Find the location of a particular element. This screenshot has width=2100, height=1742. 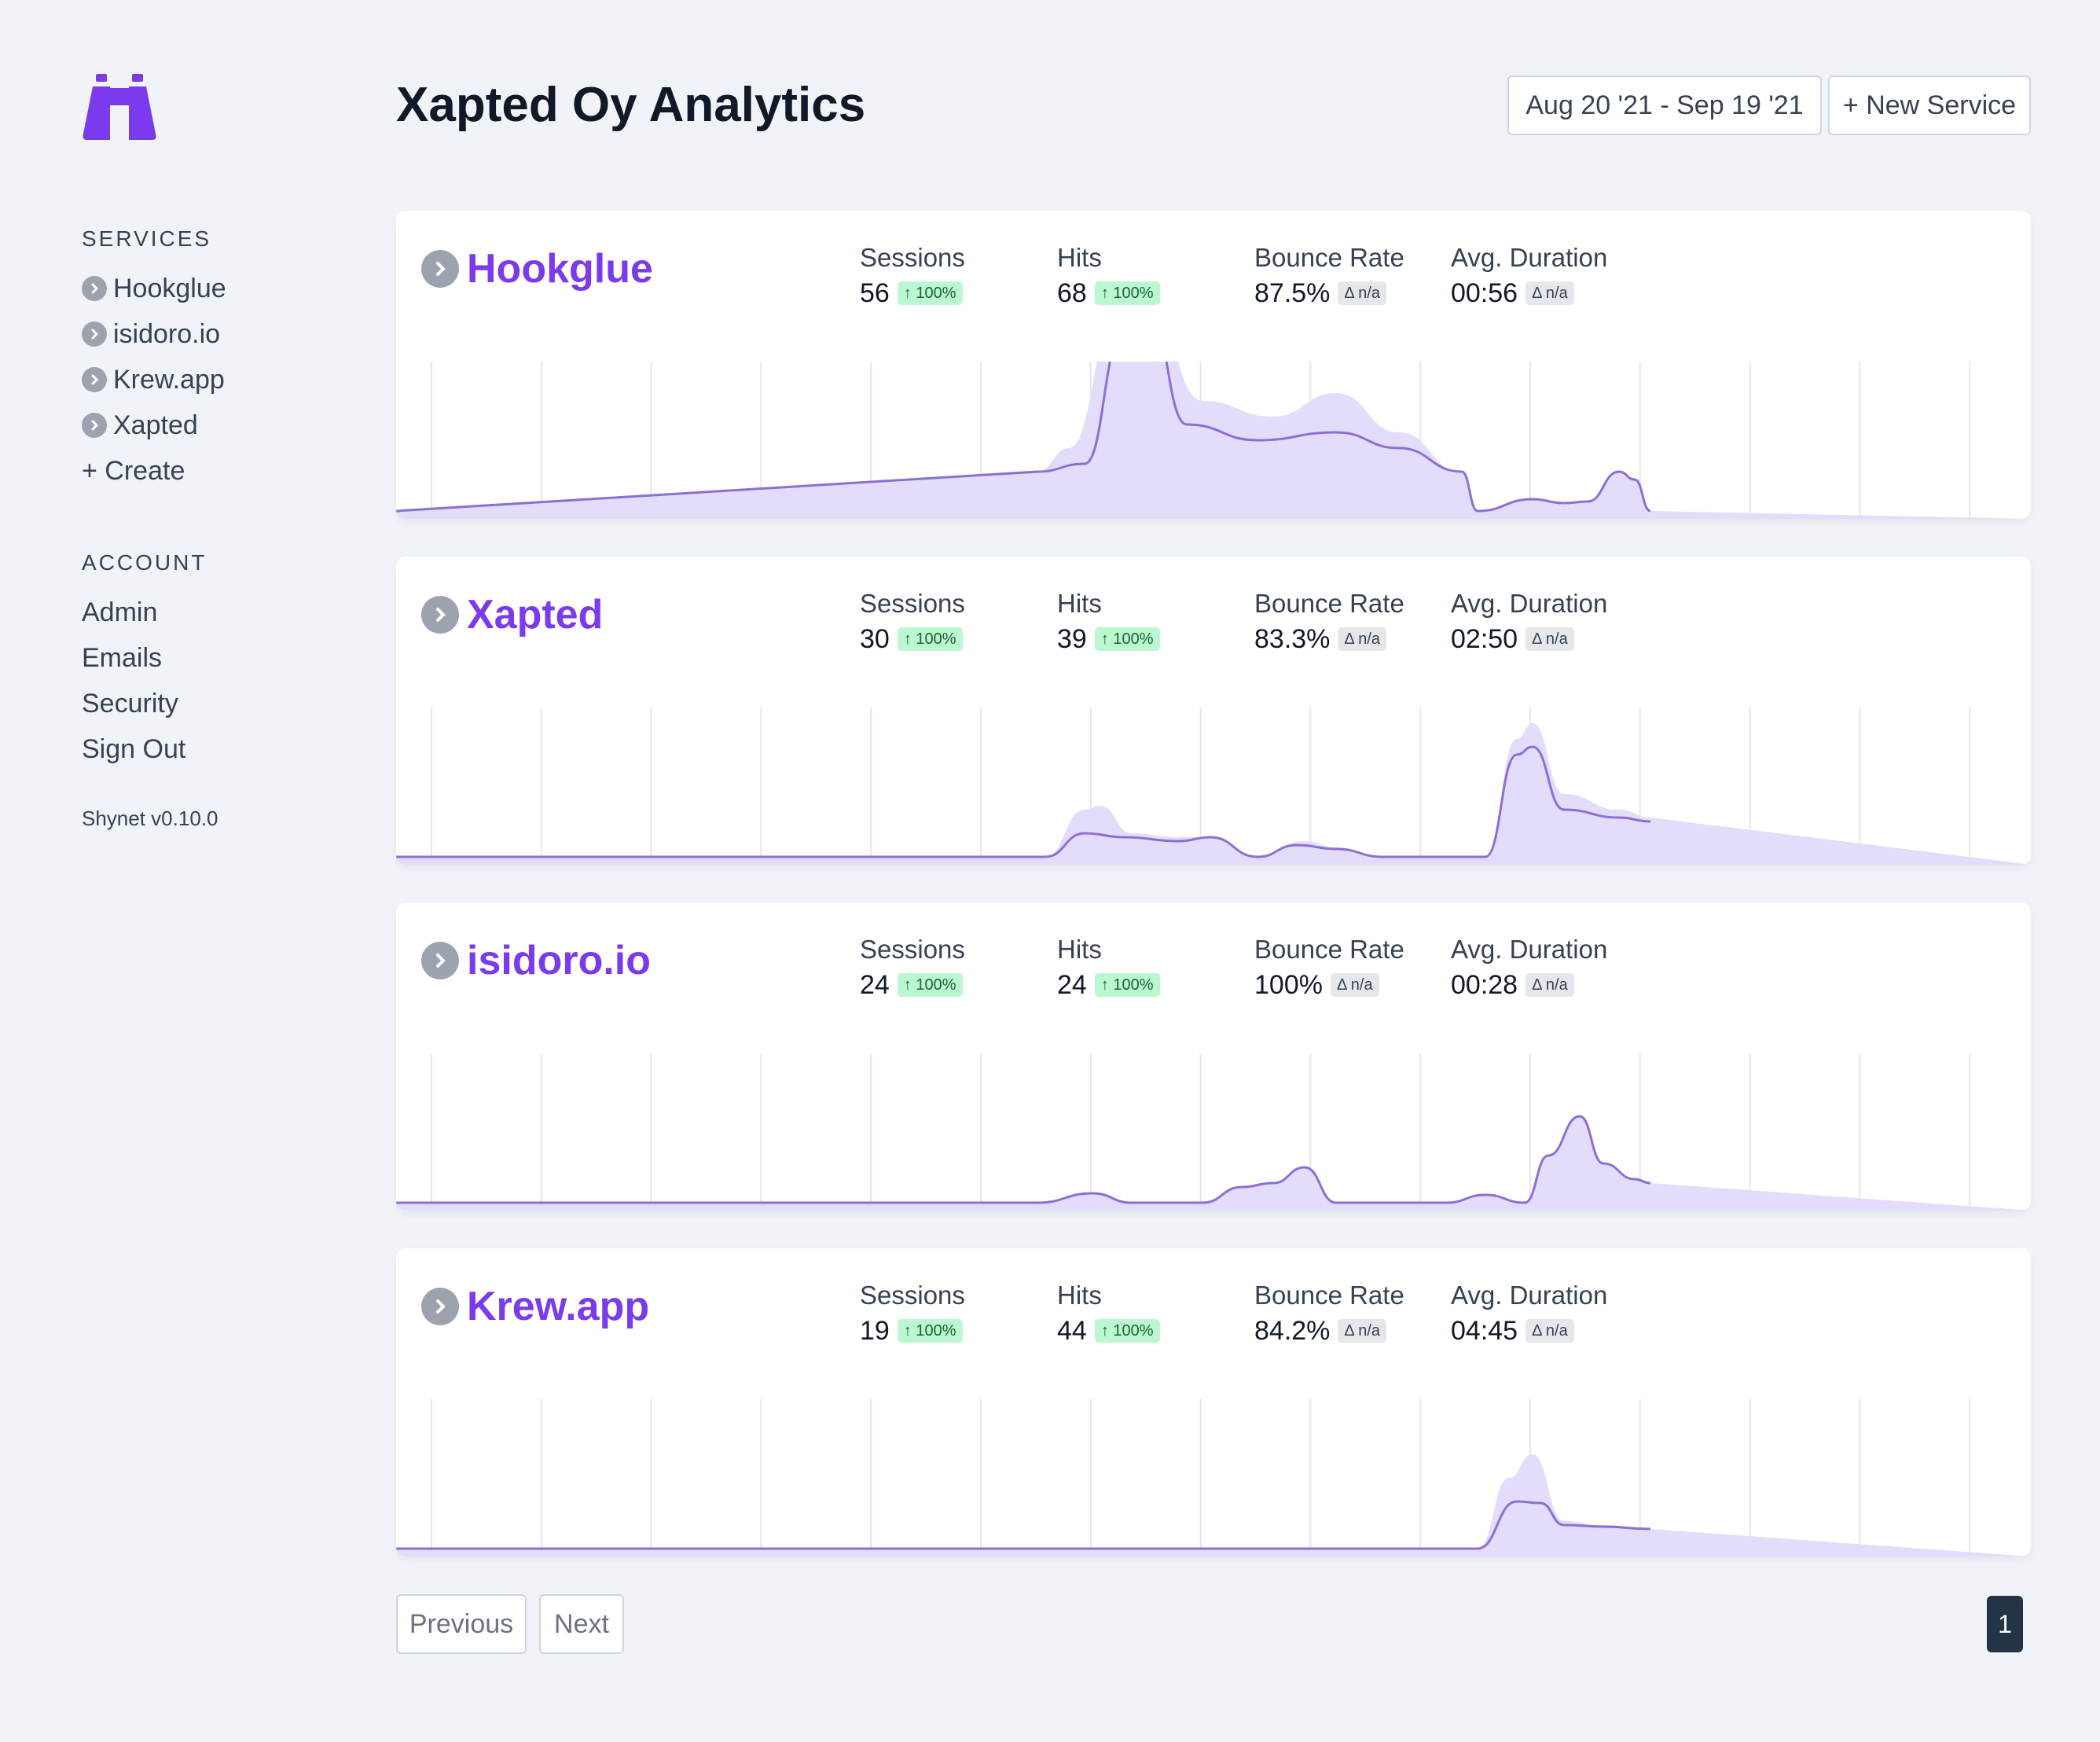

sidebar-item-xapted: Xapted is located at coordinates (215, 425).